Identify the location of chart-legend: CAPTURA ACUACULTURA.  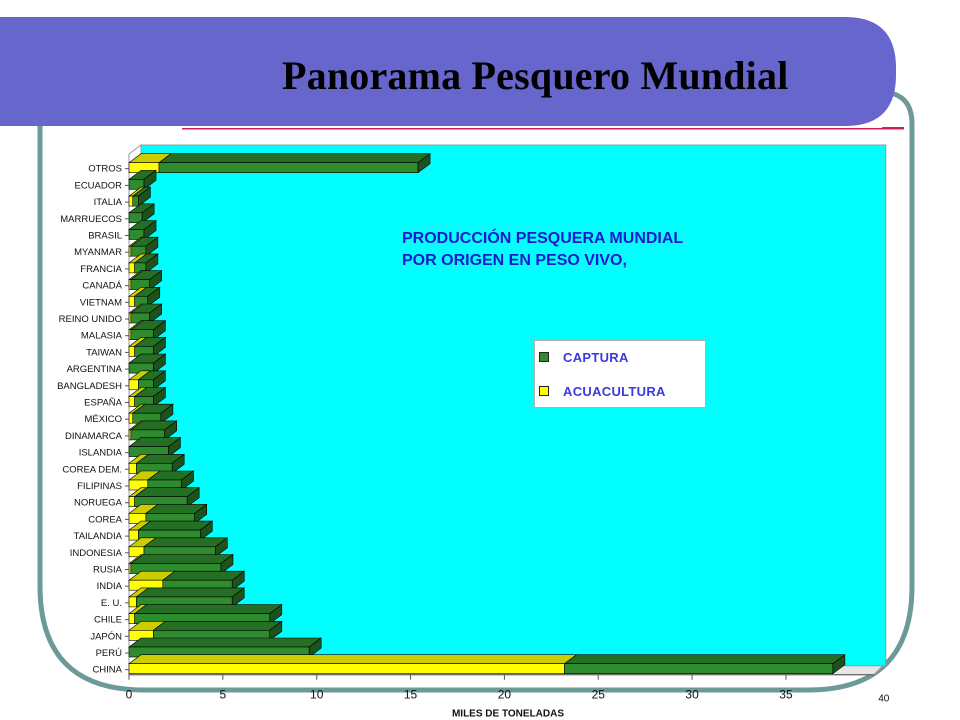
(620, 374).